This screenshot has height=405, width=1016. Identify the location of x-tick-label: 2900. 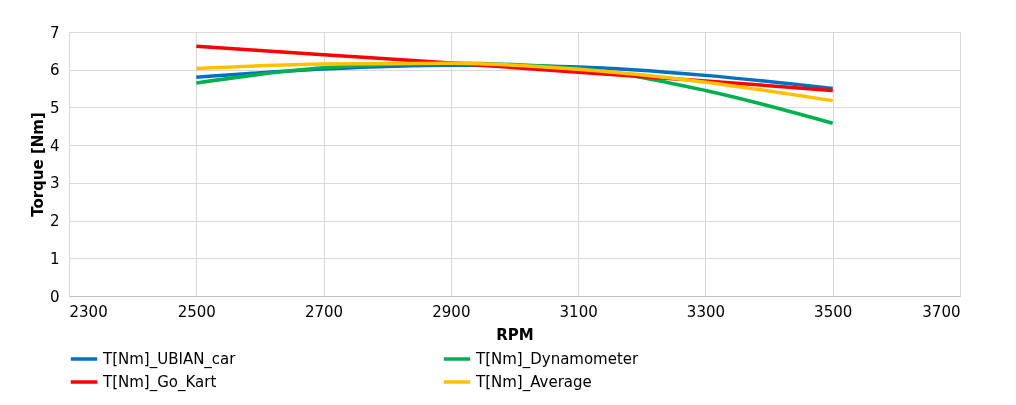
(451, 311).